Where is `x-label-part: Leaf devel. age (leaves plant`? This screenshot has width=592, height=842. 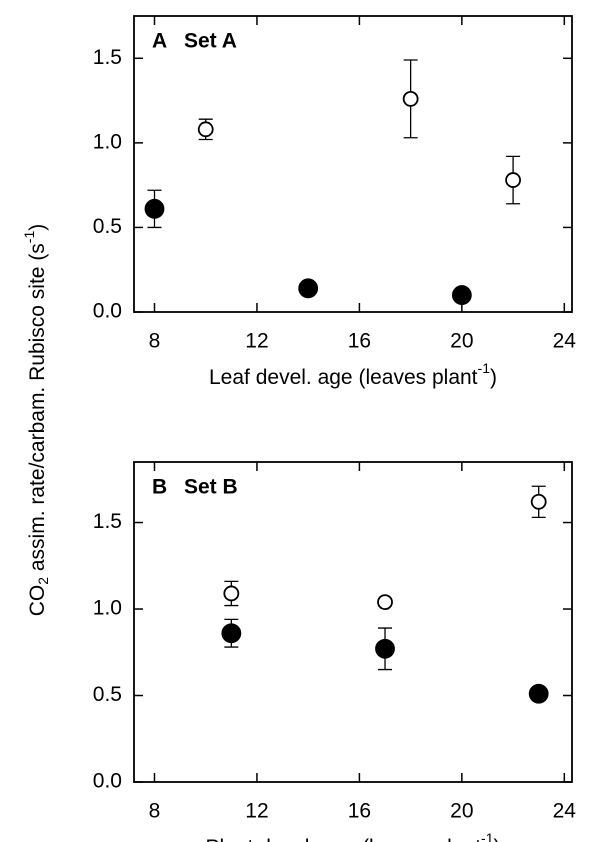 x-label-part: Leaf devel. age (leaves plant is located at coordinates (343, 377).